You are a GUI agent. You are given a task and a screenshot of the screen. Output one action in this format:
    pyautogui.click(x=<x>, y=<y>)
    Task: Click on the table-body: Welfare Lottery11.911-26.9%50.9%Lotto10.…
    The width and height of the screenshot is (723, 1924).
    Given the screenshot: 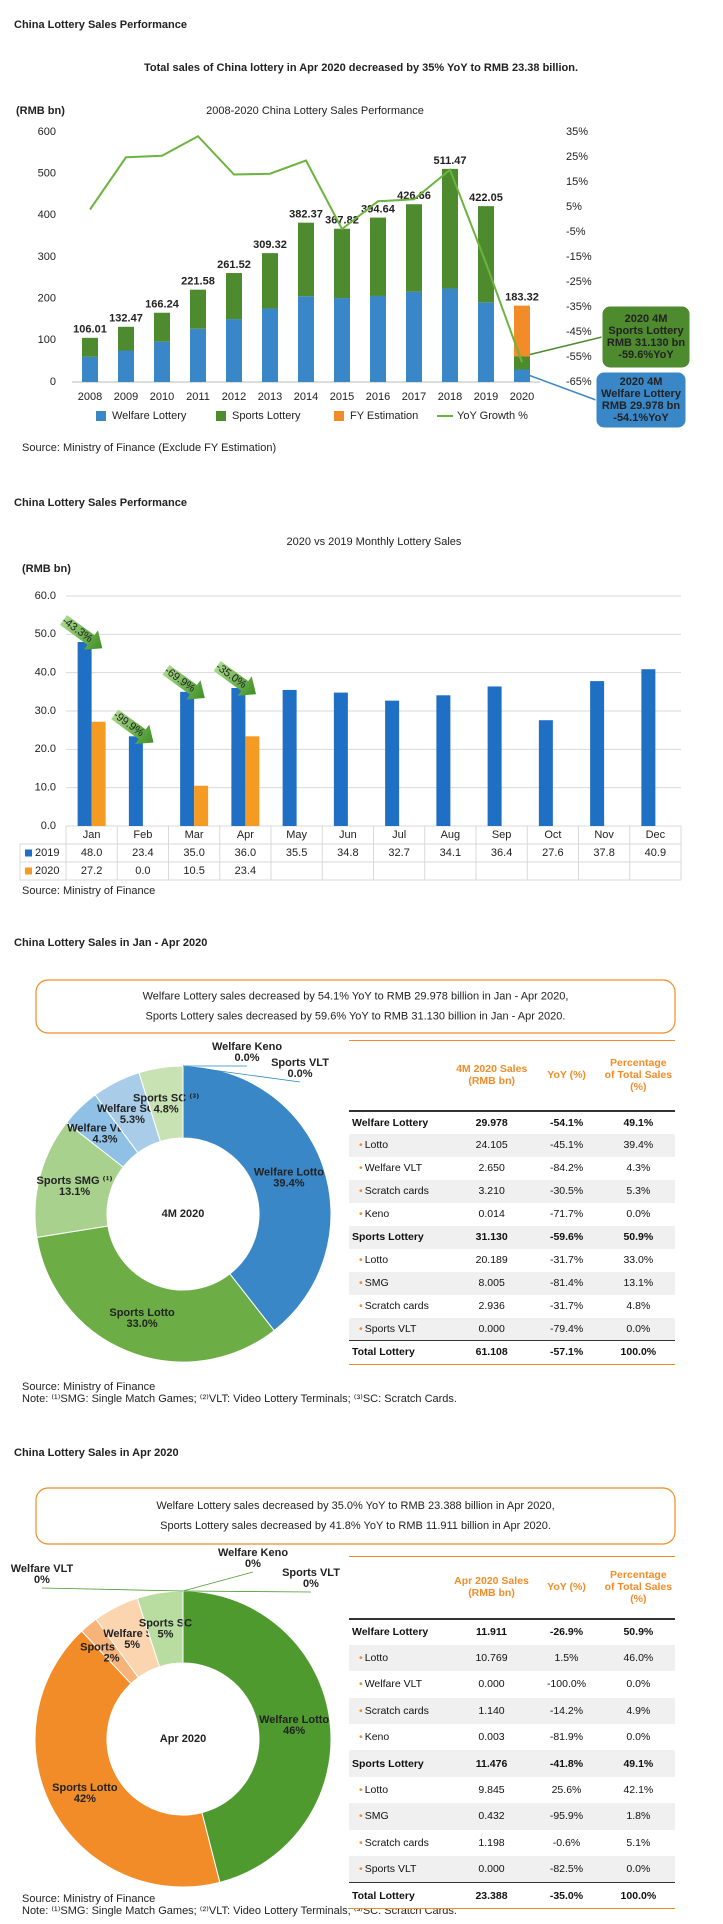 What is the action you would take?
    pyautogui.click(x=512, y=1764)
    